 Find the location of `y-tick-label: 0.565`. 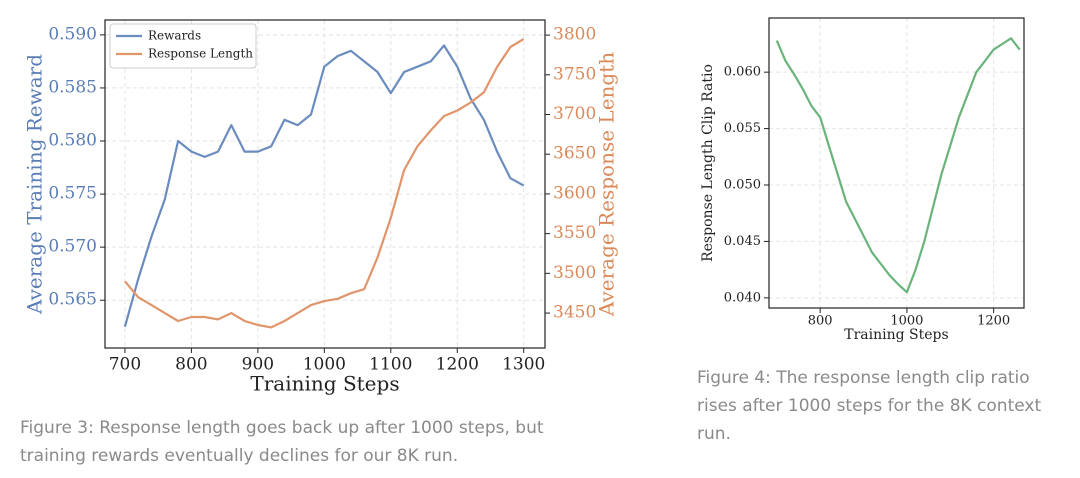

y-tick-label: 0.565 is located at coordinates (72, 300).